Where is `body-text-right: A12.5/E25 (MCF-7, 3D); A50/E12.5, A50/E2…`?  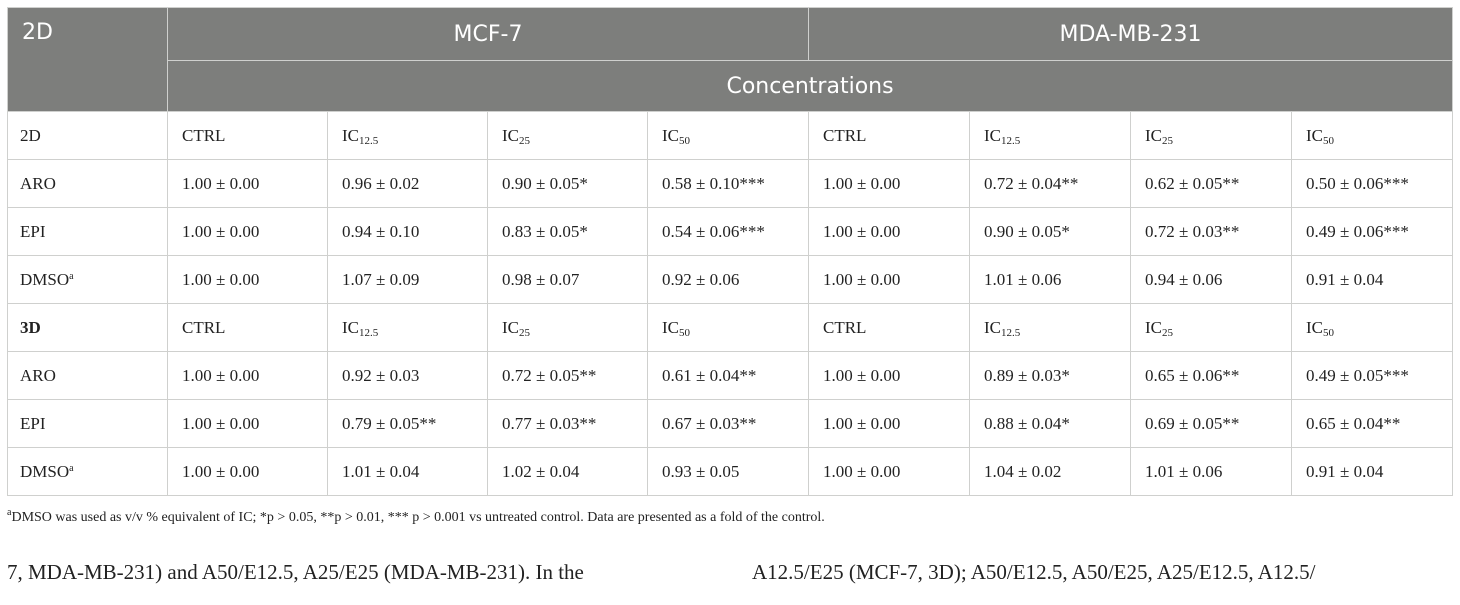
body-text-right: A12.5/E25 (MCF-7, 3D); A50/E12.5, A50/E2… is located at coordinates (1034, 572).